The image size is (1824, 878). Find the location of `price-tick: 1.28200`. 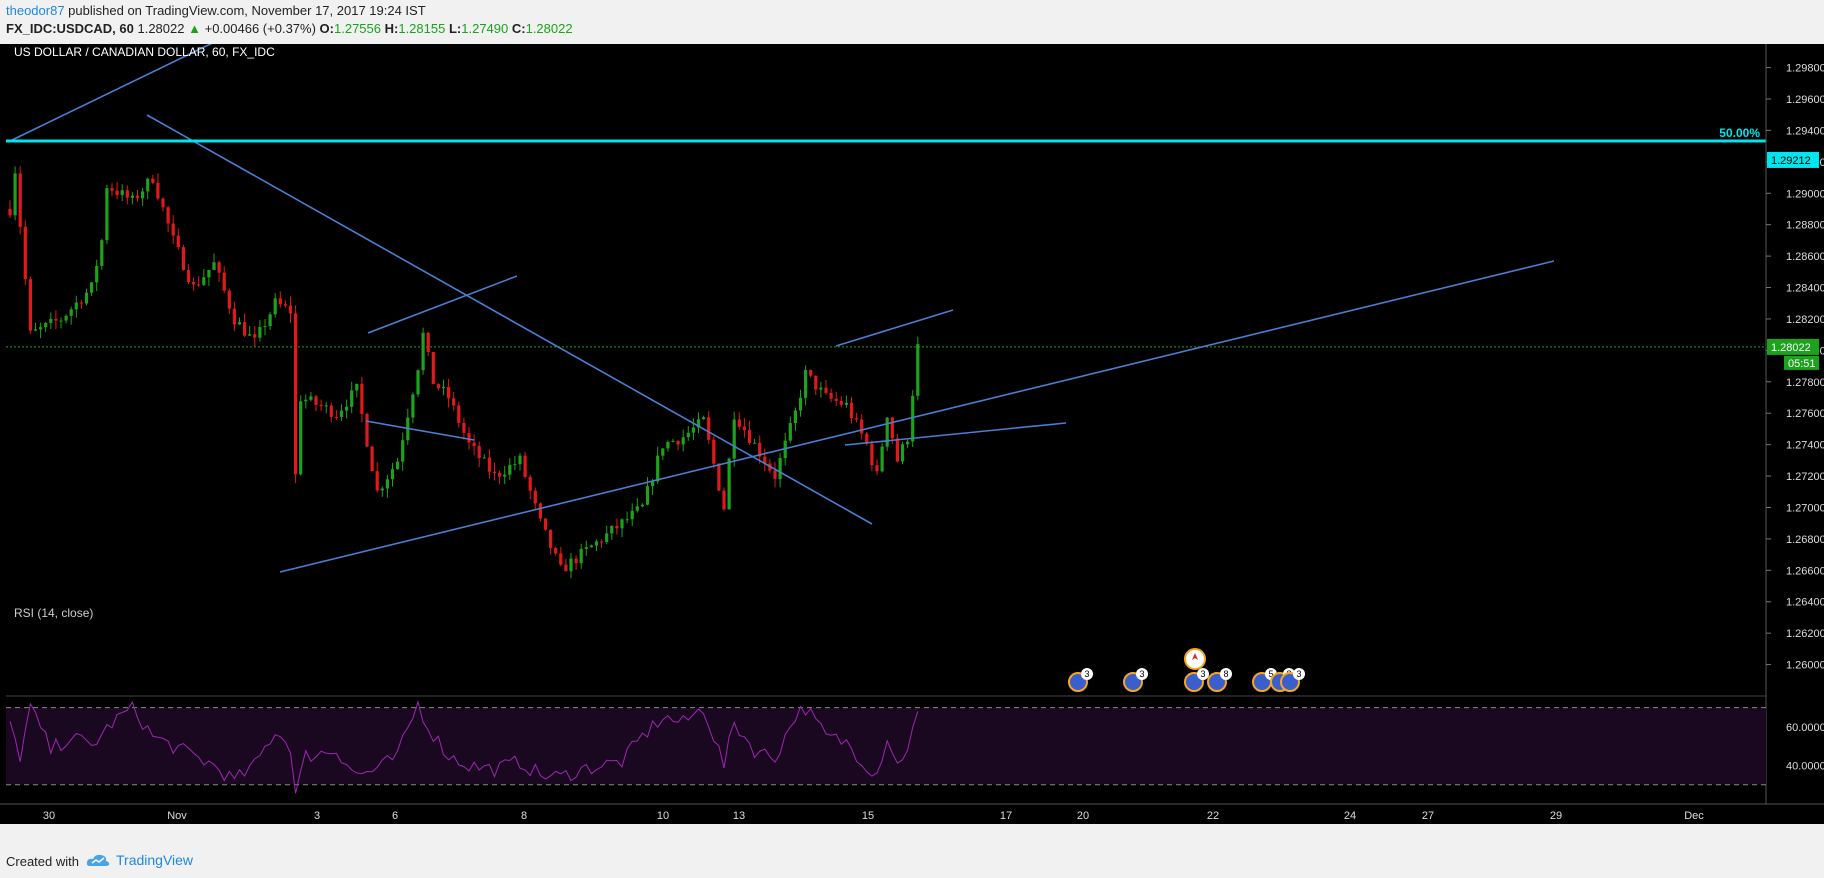

price-tick: 1.28200 is located at coordinates (1805, 320).